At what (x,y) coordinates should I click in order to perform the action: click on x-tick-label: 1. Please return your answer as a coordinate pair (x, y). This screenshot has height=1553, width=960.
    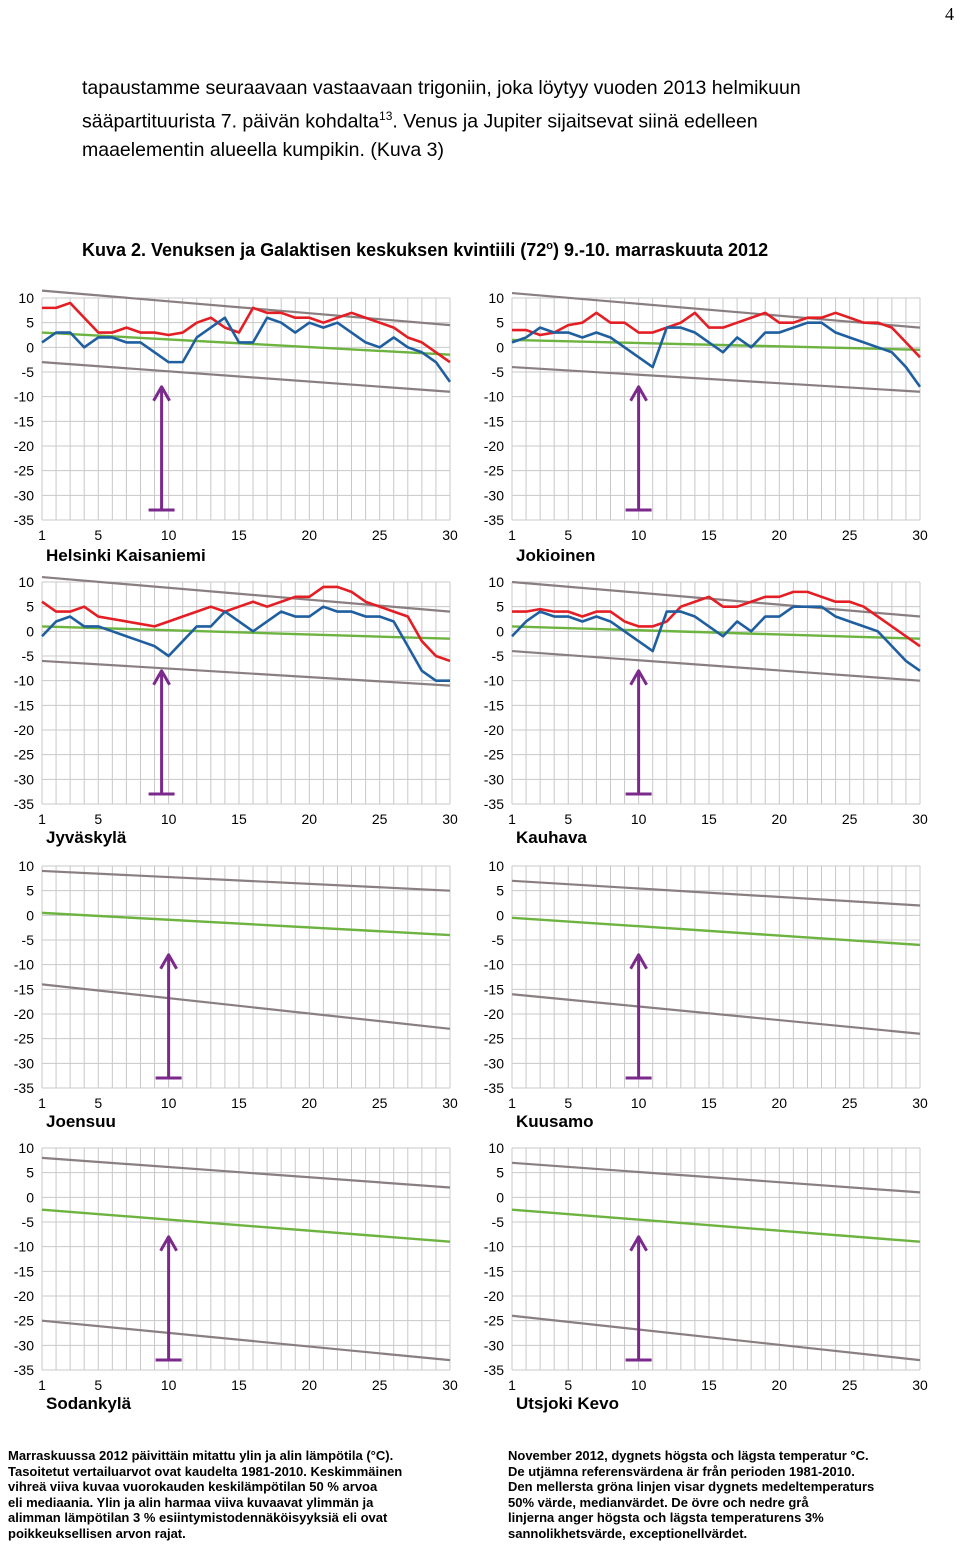
    Looking at the image, I should click on (42, 819).